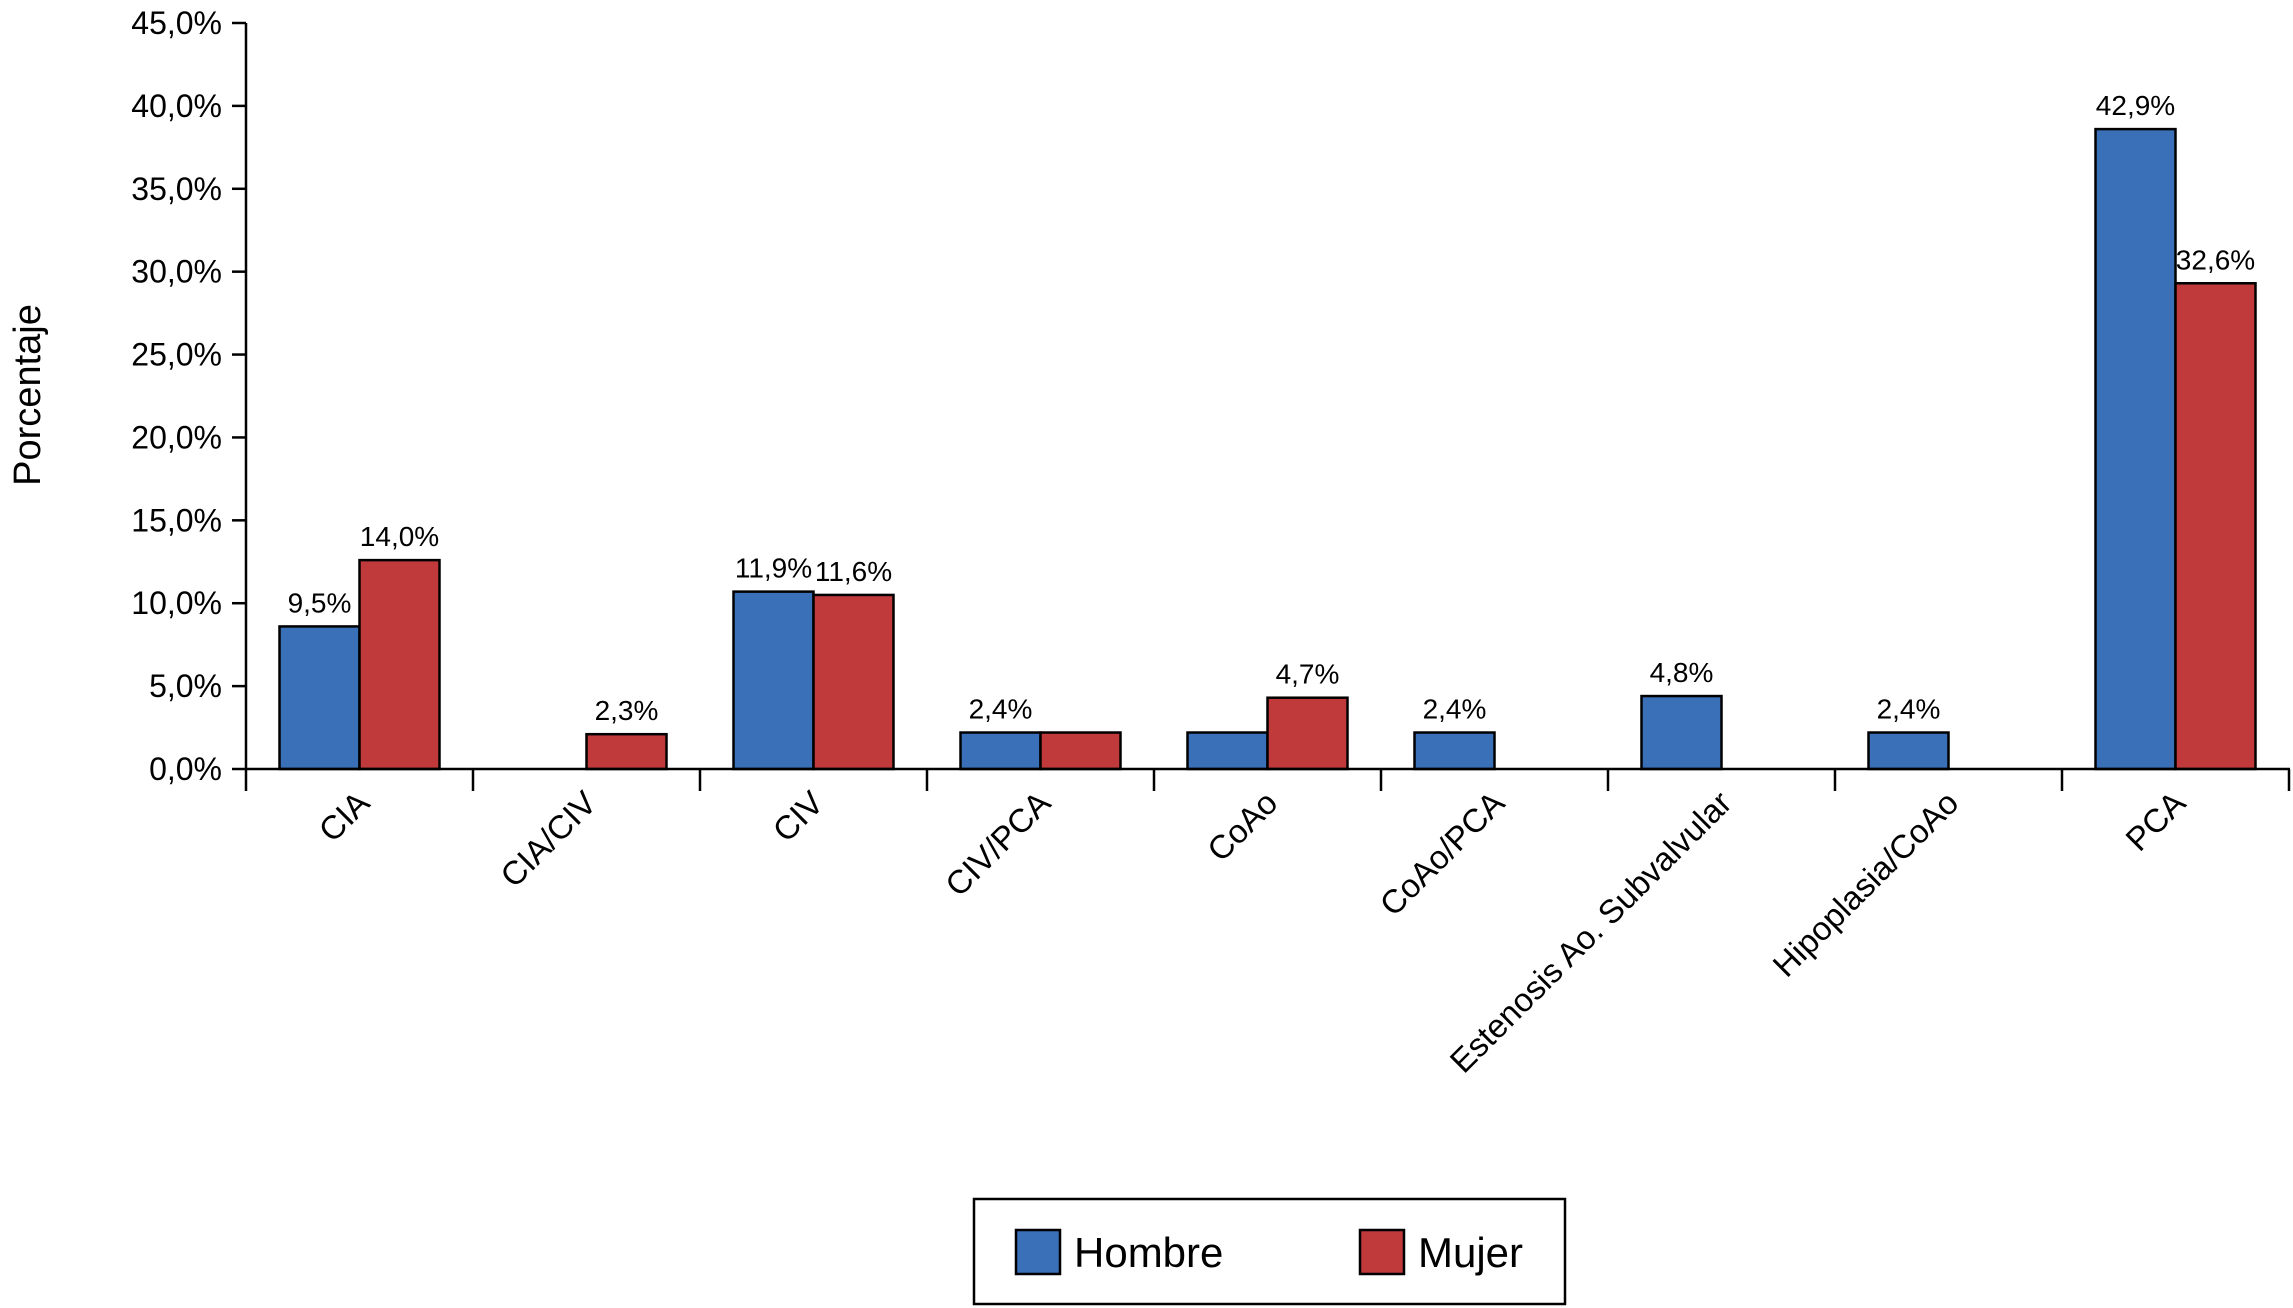  What do you see at coordinates (343, 816) in the screenshot?
I see `x-tick-label: CIA` at bounding box center [343, 816].